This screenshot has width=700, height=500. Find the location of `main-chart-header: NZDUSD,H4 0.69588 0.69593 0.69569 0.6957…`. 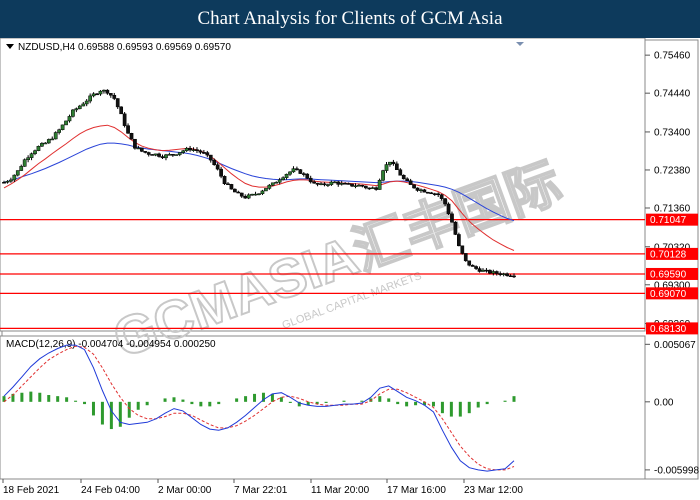

main-chart-header: NZDUSD,H4 0.69588 0.69593 0.69569 0.6957… is located at coordinates (124, 47).